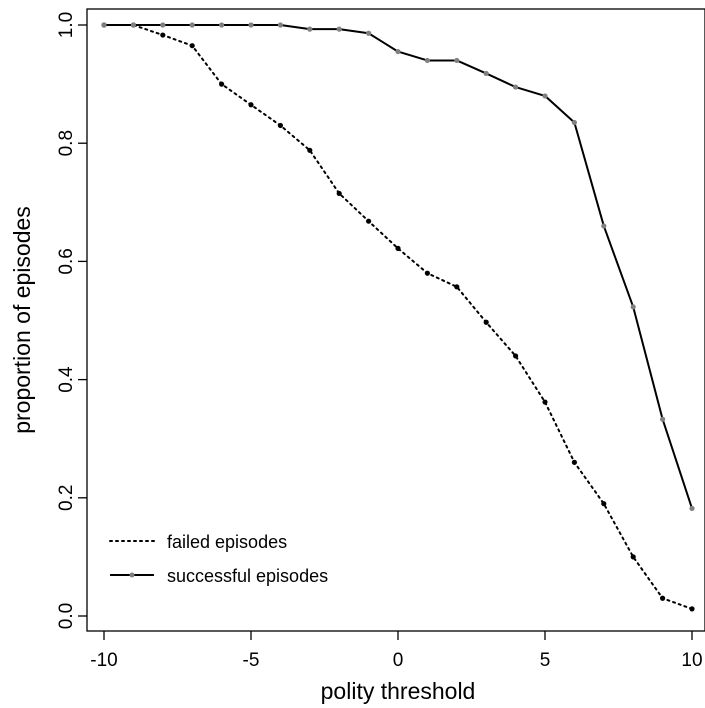 This screenshot has height=708, width=705. What do you see at coordinates (247, 576) in the screenshot?
I see `legend-successful-label: successful episodes` at bounding box center [247, 576].